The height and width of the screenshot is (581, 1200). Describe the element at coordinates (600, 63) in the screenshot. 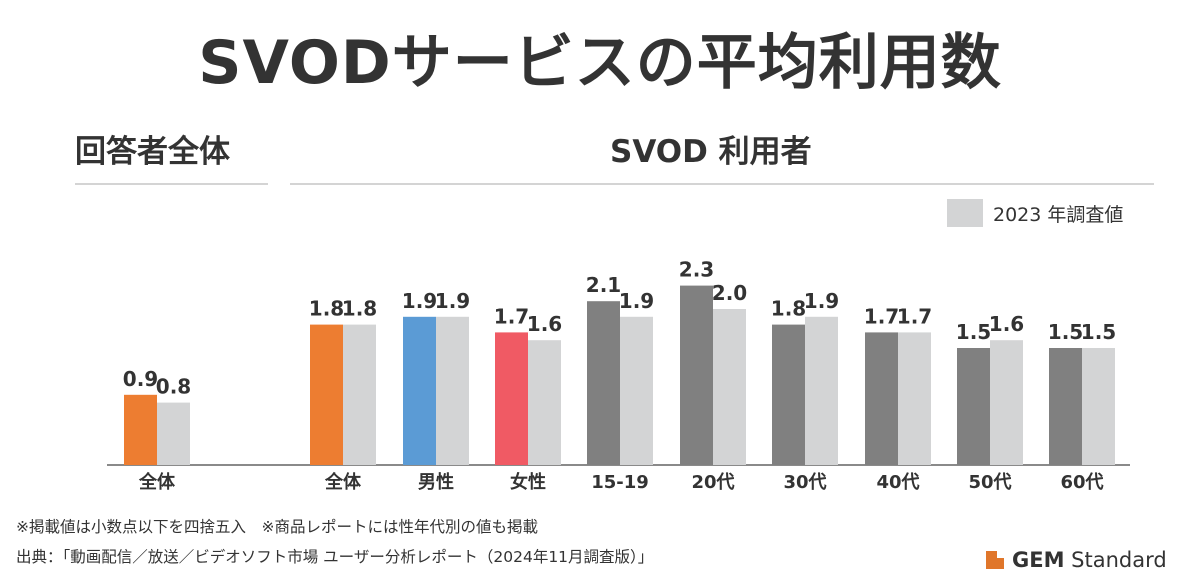

I see `page-title: SVODサービスの平均利用数` at that location.